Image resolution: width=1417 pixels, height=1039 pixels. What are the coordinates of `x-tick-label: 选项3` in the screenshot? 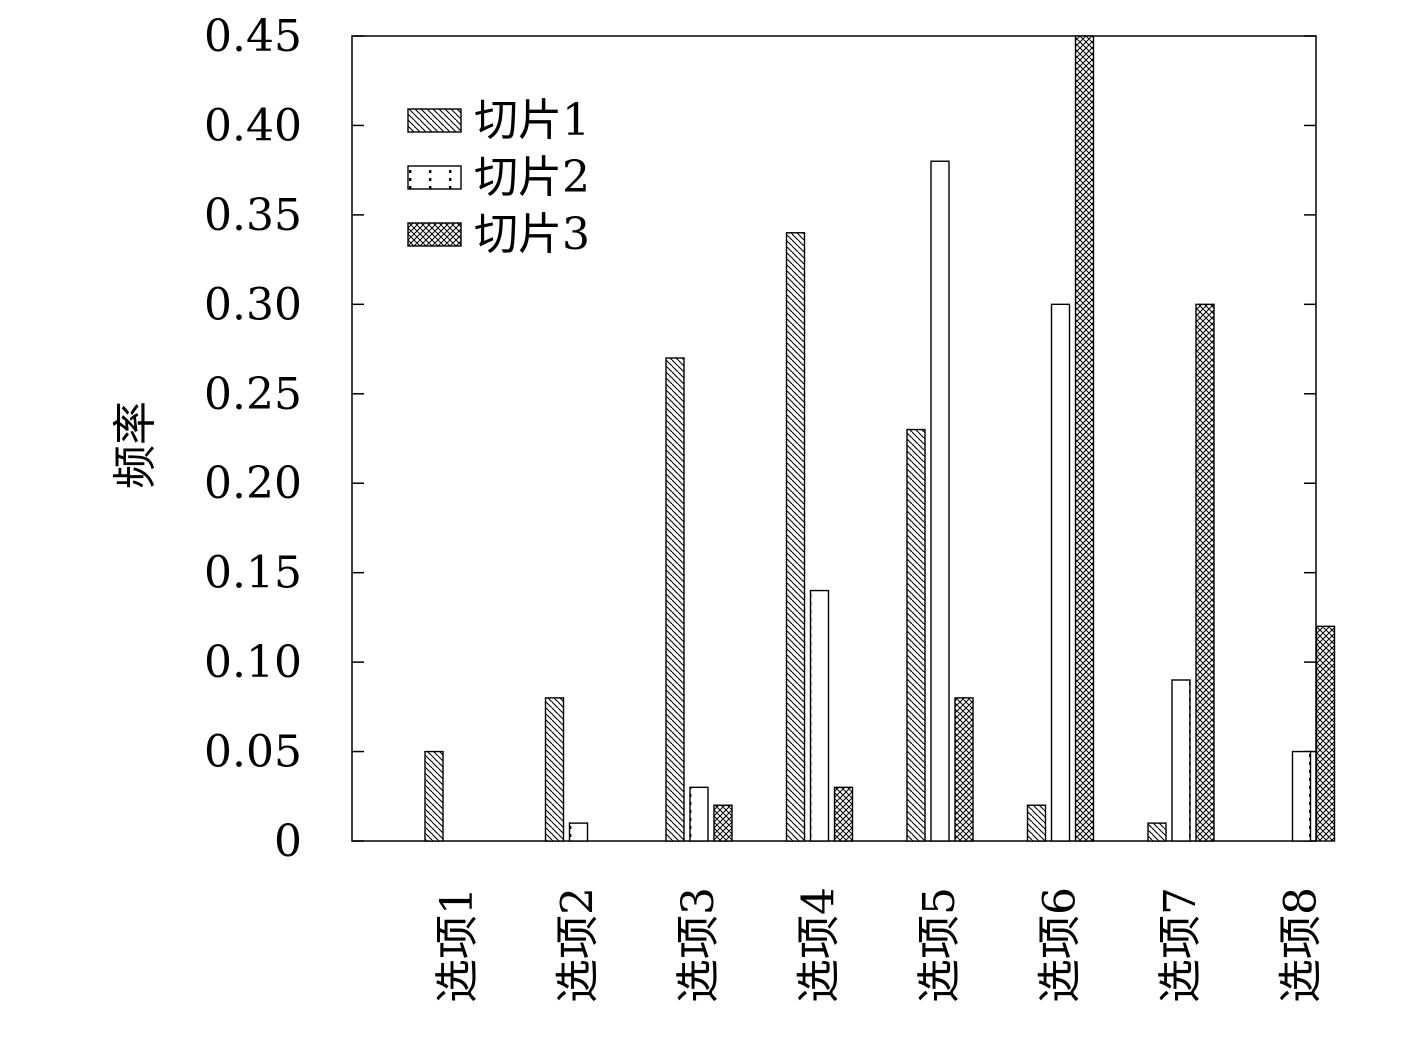 It's located at (698, 945).